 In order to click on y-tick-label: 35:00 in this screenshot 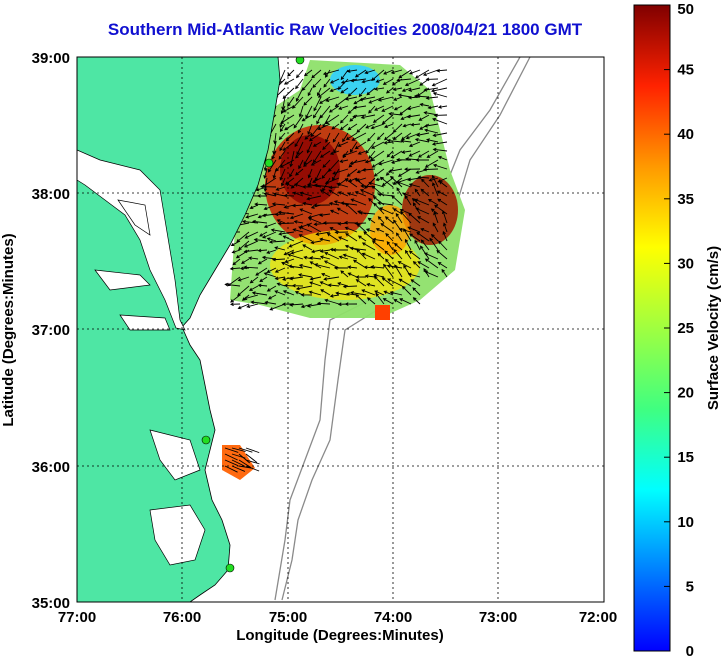, I will do `click(51, 603)`.